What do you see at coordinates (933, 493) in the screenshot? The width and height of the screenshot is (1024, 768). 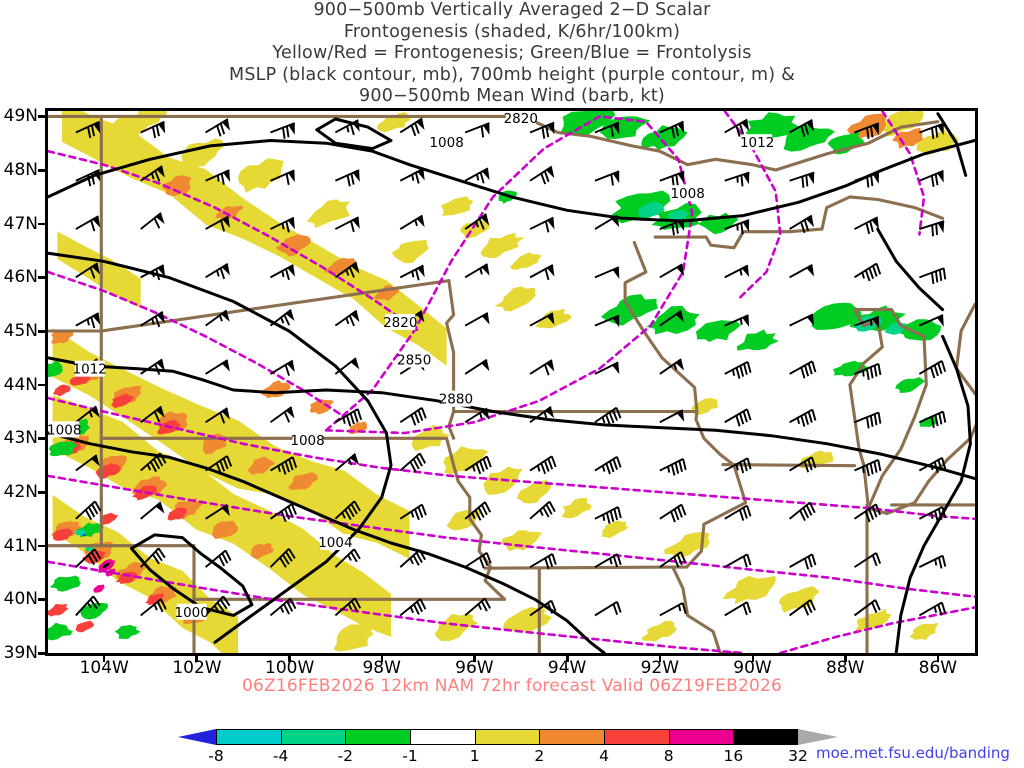 I see `mslp-contour-1008r2` at bounding box center [933, 493].